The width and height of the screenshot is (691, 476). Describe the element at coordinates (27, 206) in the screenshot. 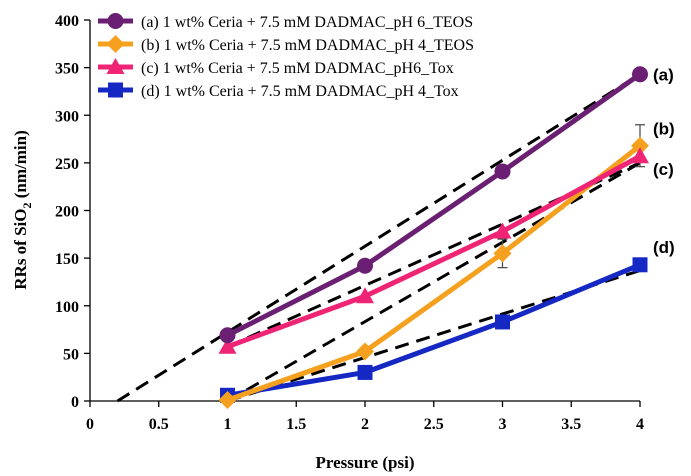

I see `y-axis-title-subscript: 2` at that location.